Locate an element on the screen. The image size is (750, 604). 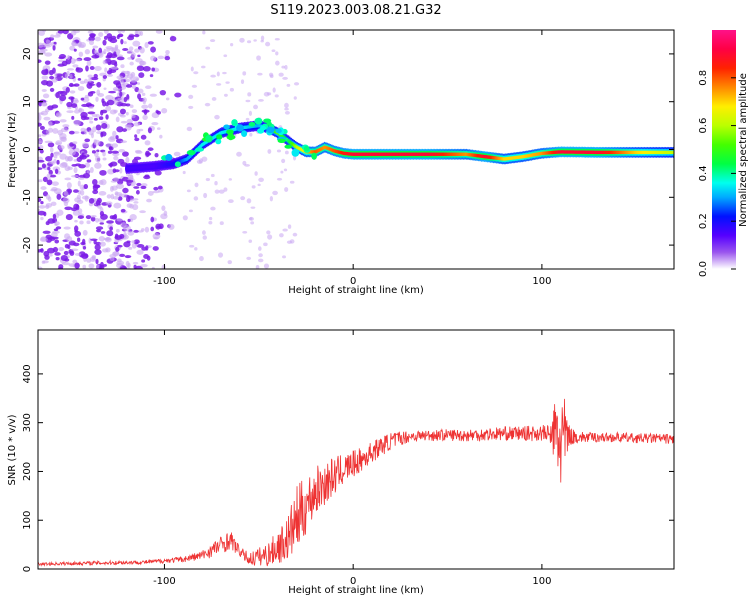
x-tick-label: 100 is located at coordinates (541, 581).